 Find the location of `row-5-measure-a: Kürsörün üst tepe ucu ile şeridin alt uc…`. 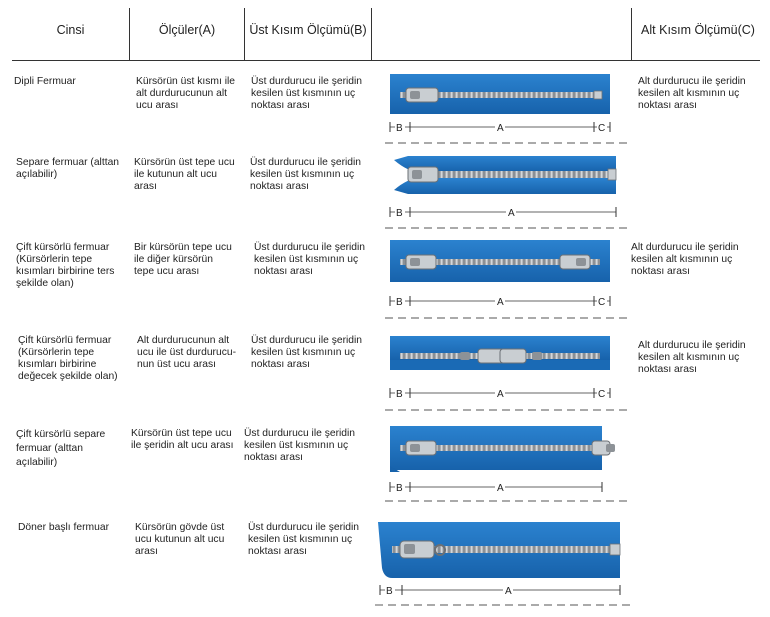

row-5-measure-a: Kürsörün üst tepe ucu ile şeridin alt uc… is located at coordinates (182, 439).